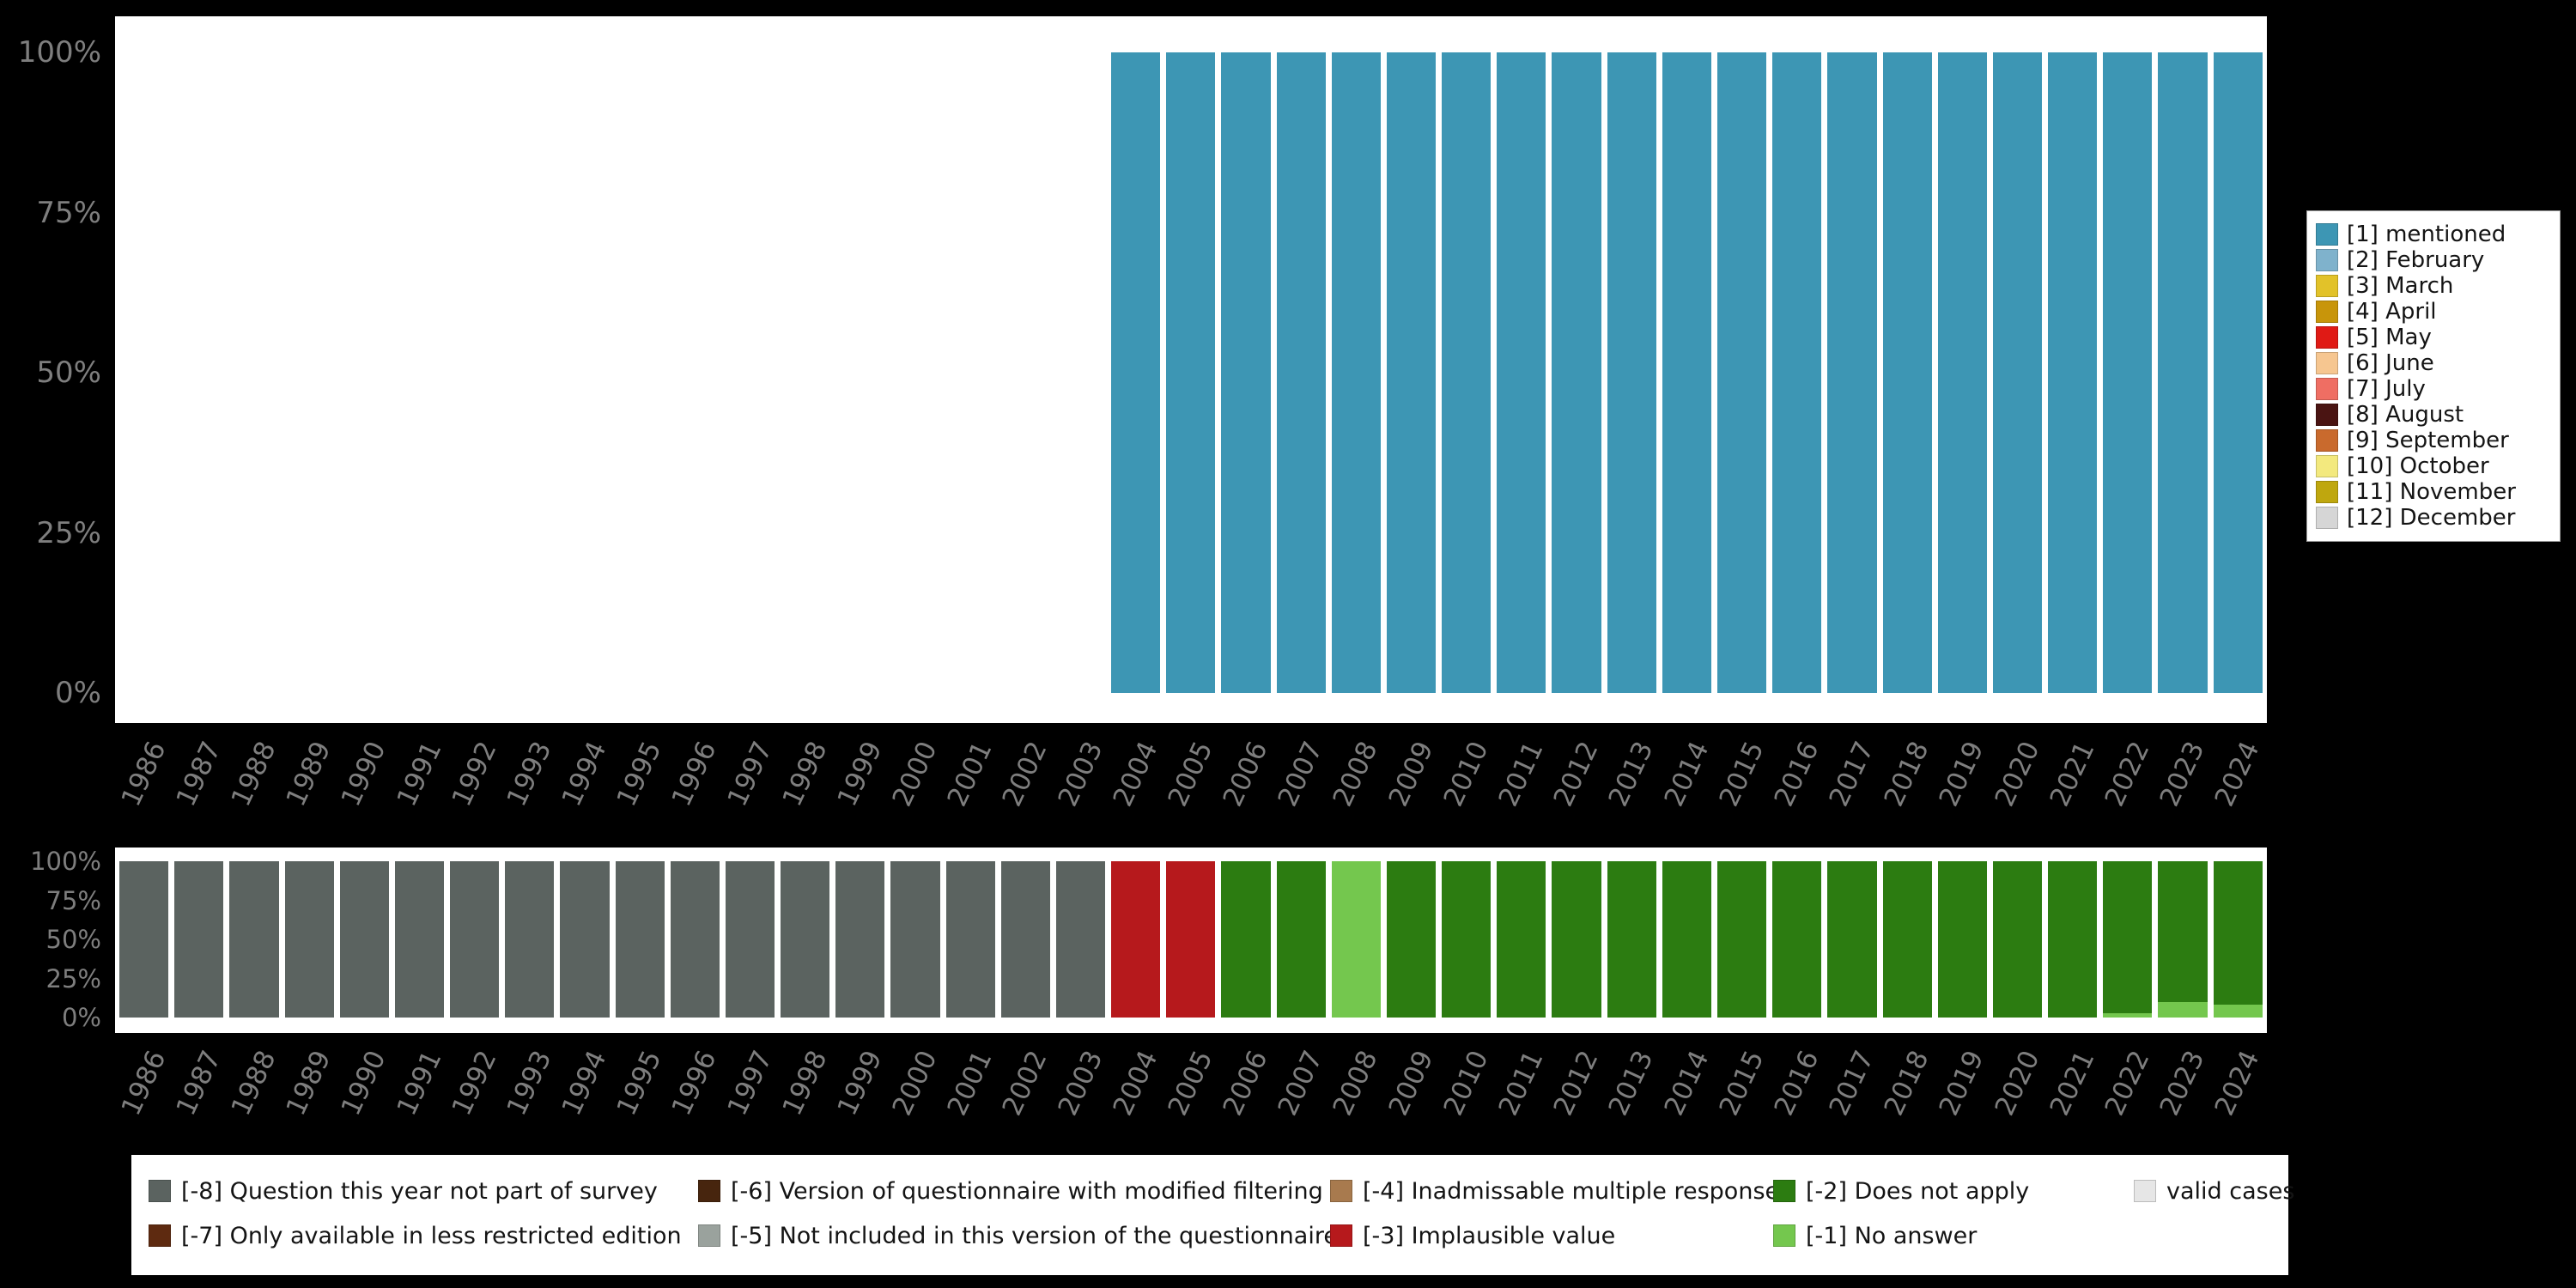  I want to click on legend-label: [2] February, so click(2416, 260).